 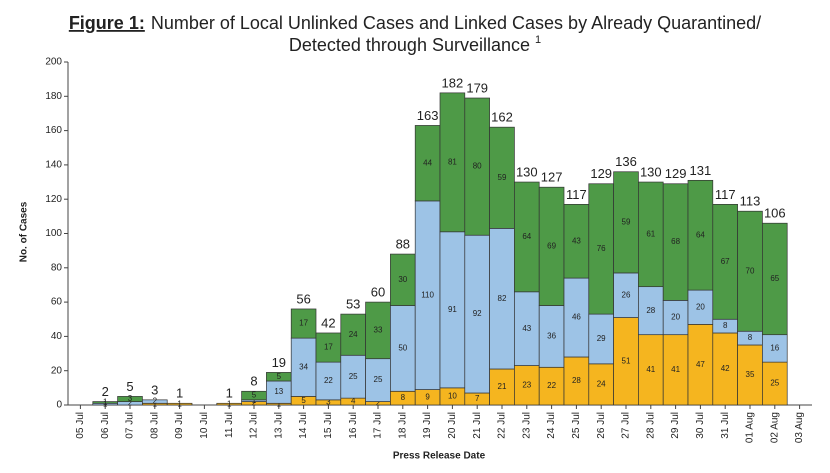 What do you see at coordinates (477, 87) in the screenshot?
I see `total-label: 179` at bounding box center [477, 87].